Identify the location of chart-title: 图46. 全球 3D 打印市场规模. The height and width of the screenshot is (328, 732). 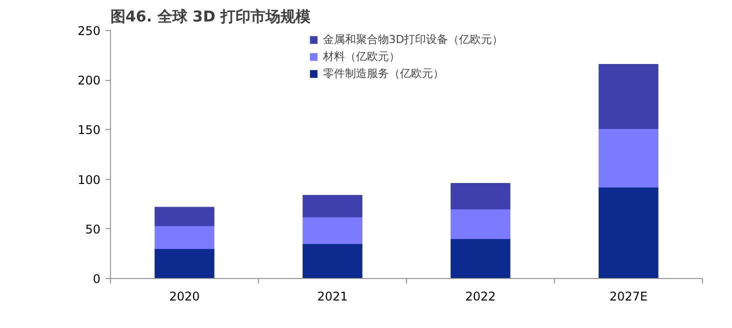
(211, 17).